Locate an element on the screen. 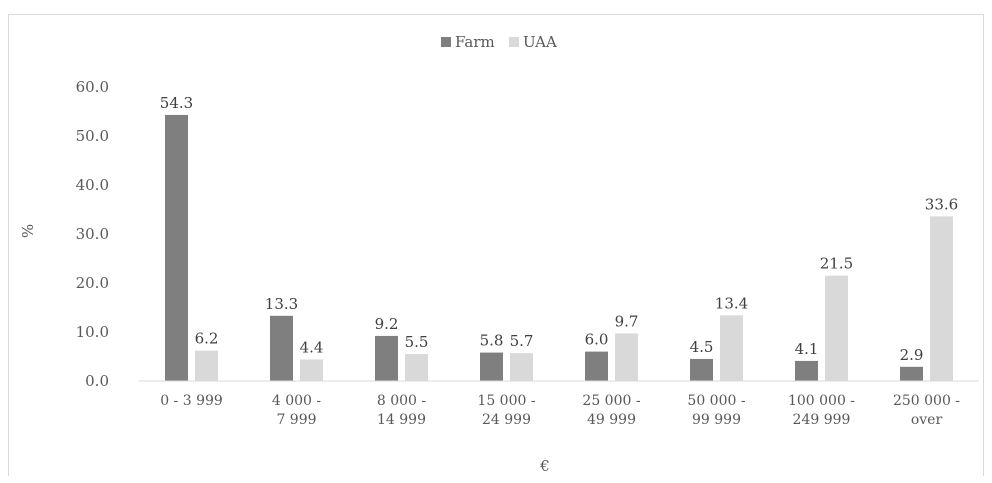 The height and width of the screenshot is (483, 992). legend-label-farm: Farm is located at coordinates (475, 42).